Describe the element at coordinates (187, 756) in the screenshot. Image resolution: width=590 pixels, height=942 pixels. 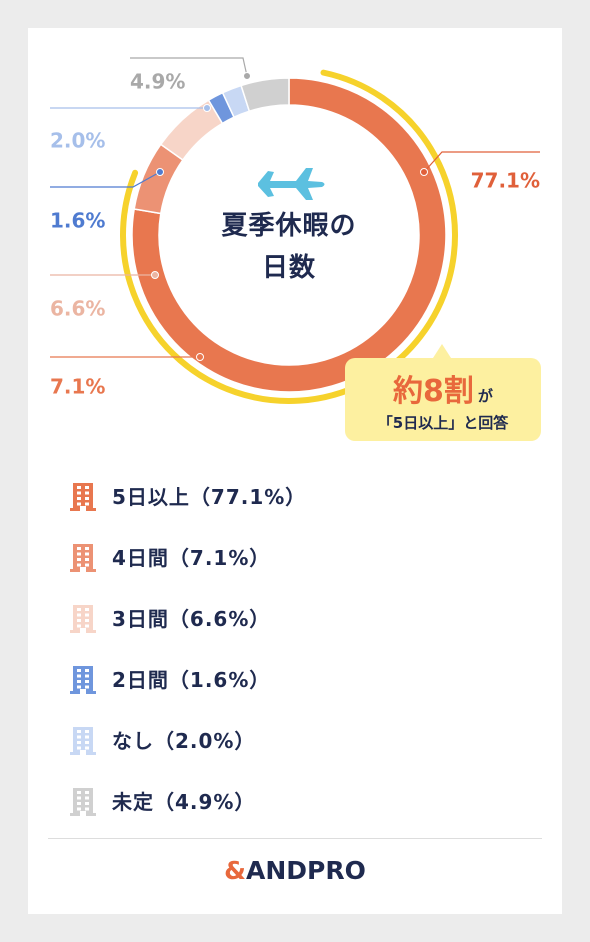
I see `legend-item: なし（2.0%）` at that location.